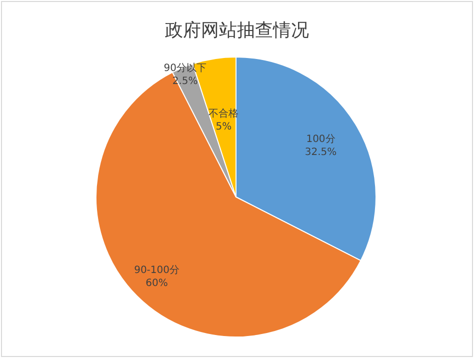 The width and height of the screenshot is (474, 358). What do you see at coordinates (237, 30) in the screenshot?
I see `chart-title: 政府网站抽查情况` at bounding box center [237, 30].